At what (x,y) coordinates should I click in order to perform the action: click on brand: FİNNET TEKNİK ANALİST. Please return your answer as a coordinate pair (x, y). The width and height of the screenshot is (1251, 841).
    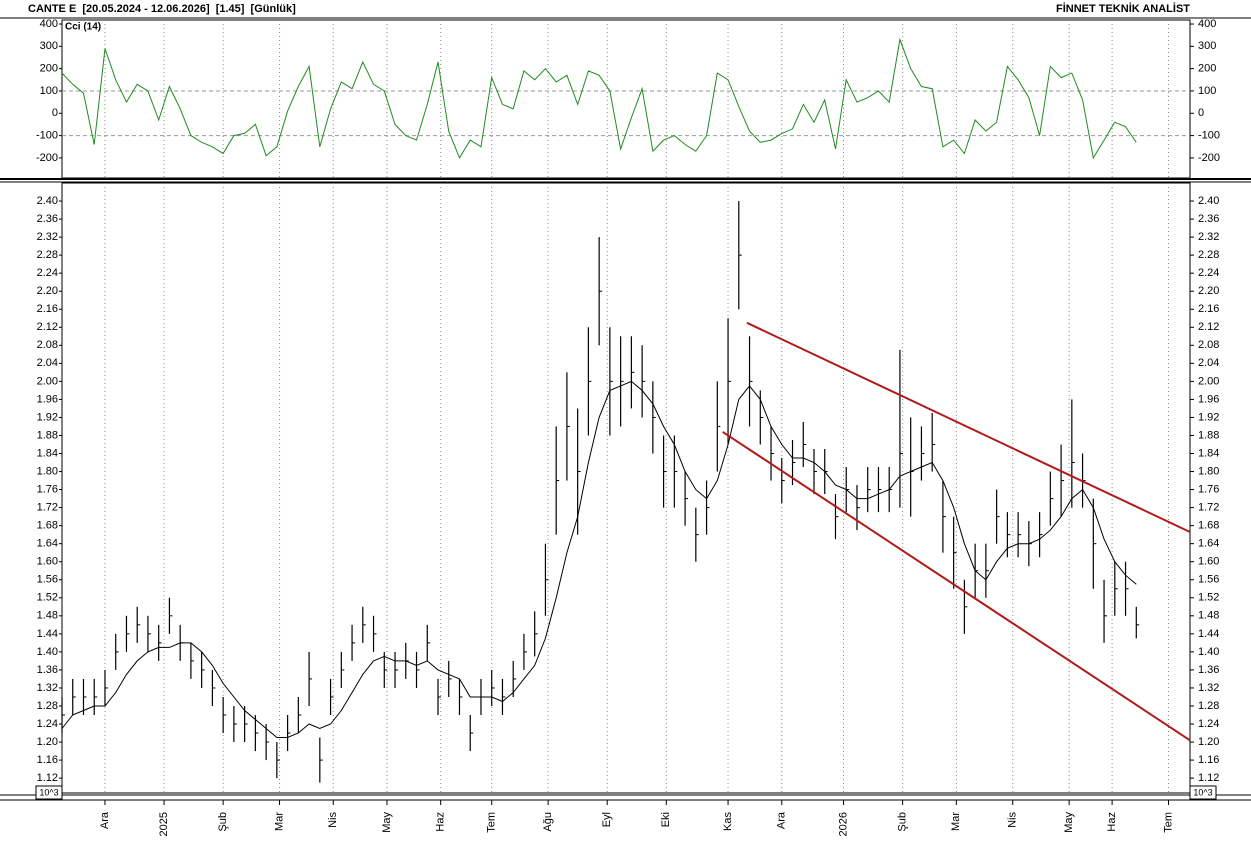
    Looking at the image, I should click on (1123, 8).